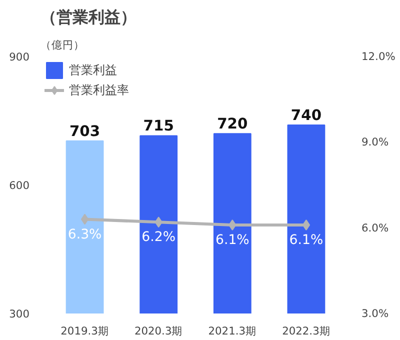 The image size is (400, 340). I want to click on legend-label: 営業利益率, so click(99, 90).